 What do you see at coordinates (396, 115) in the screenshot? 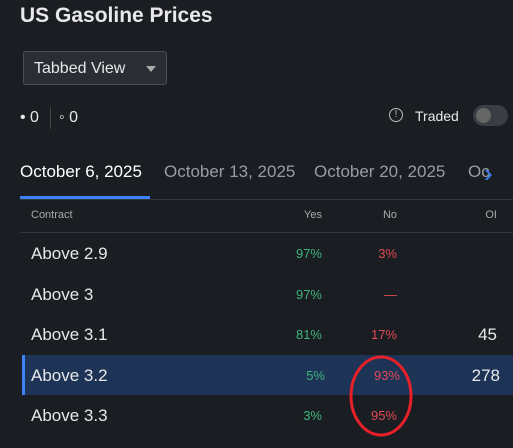
I see `info-icon: !` at bounding box center [396, 115].